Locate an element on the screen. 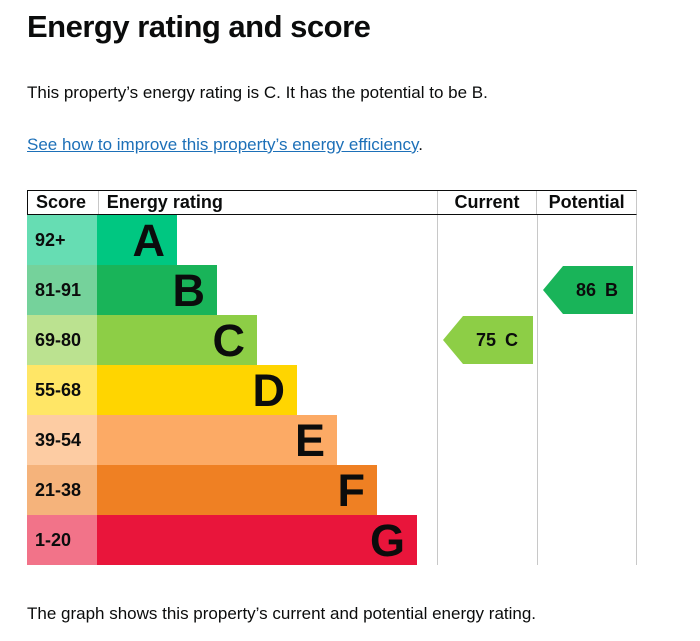 The image size is (700, 641). score-range-g: 1-20 is located at coordinates (62, 540).